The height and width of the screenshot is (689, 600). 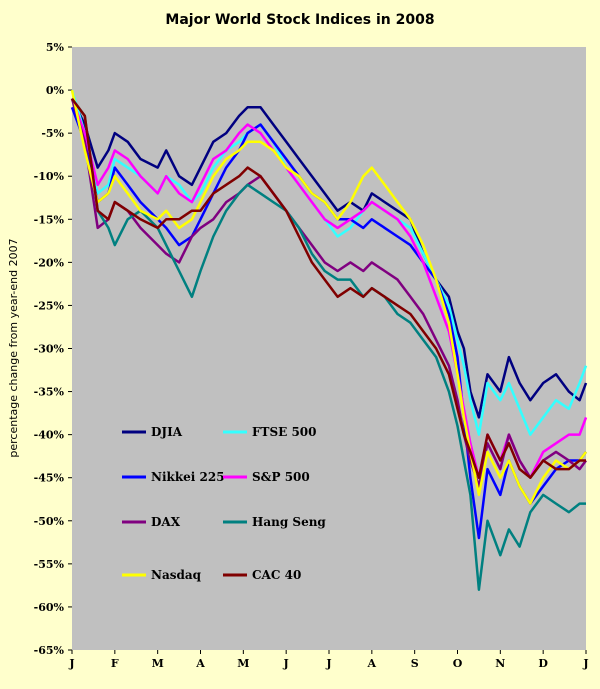 What do you see at coordinates (55, 90) in the screenshot?
I see `y-tick-label: 0%` at bounding box center [55, 90].